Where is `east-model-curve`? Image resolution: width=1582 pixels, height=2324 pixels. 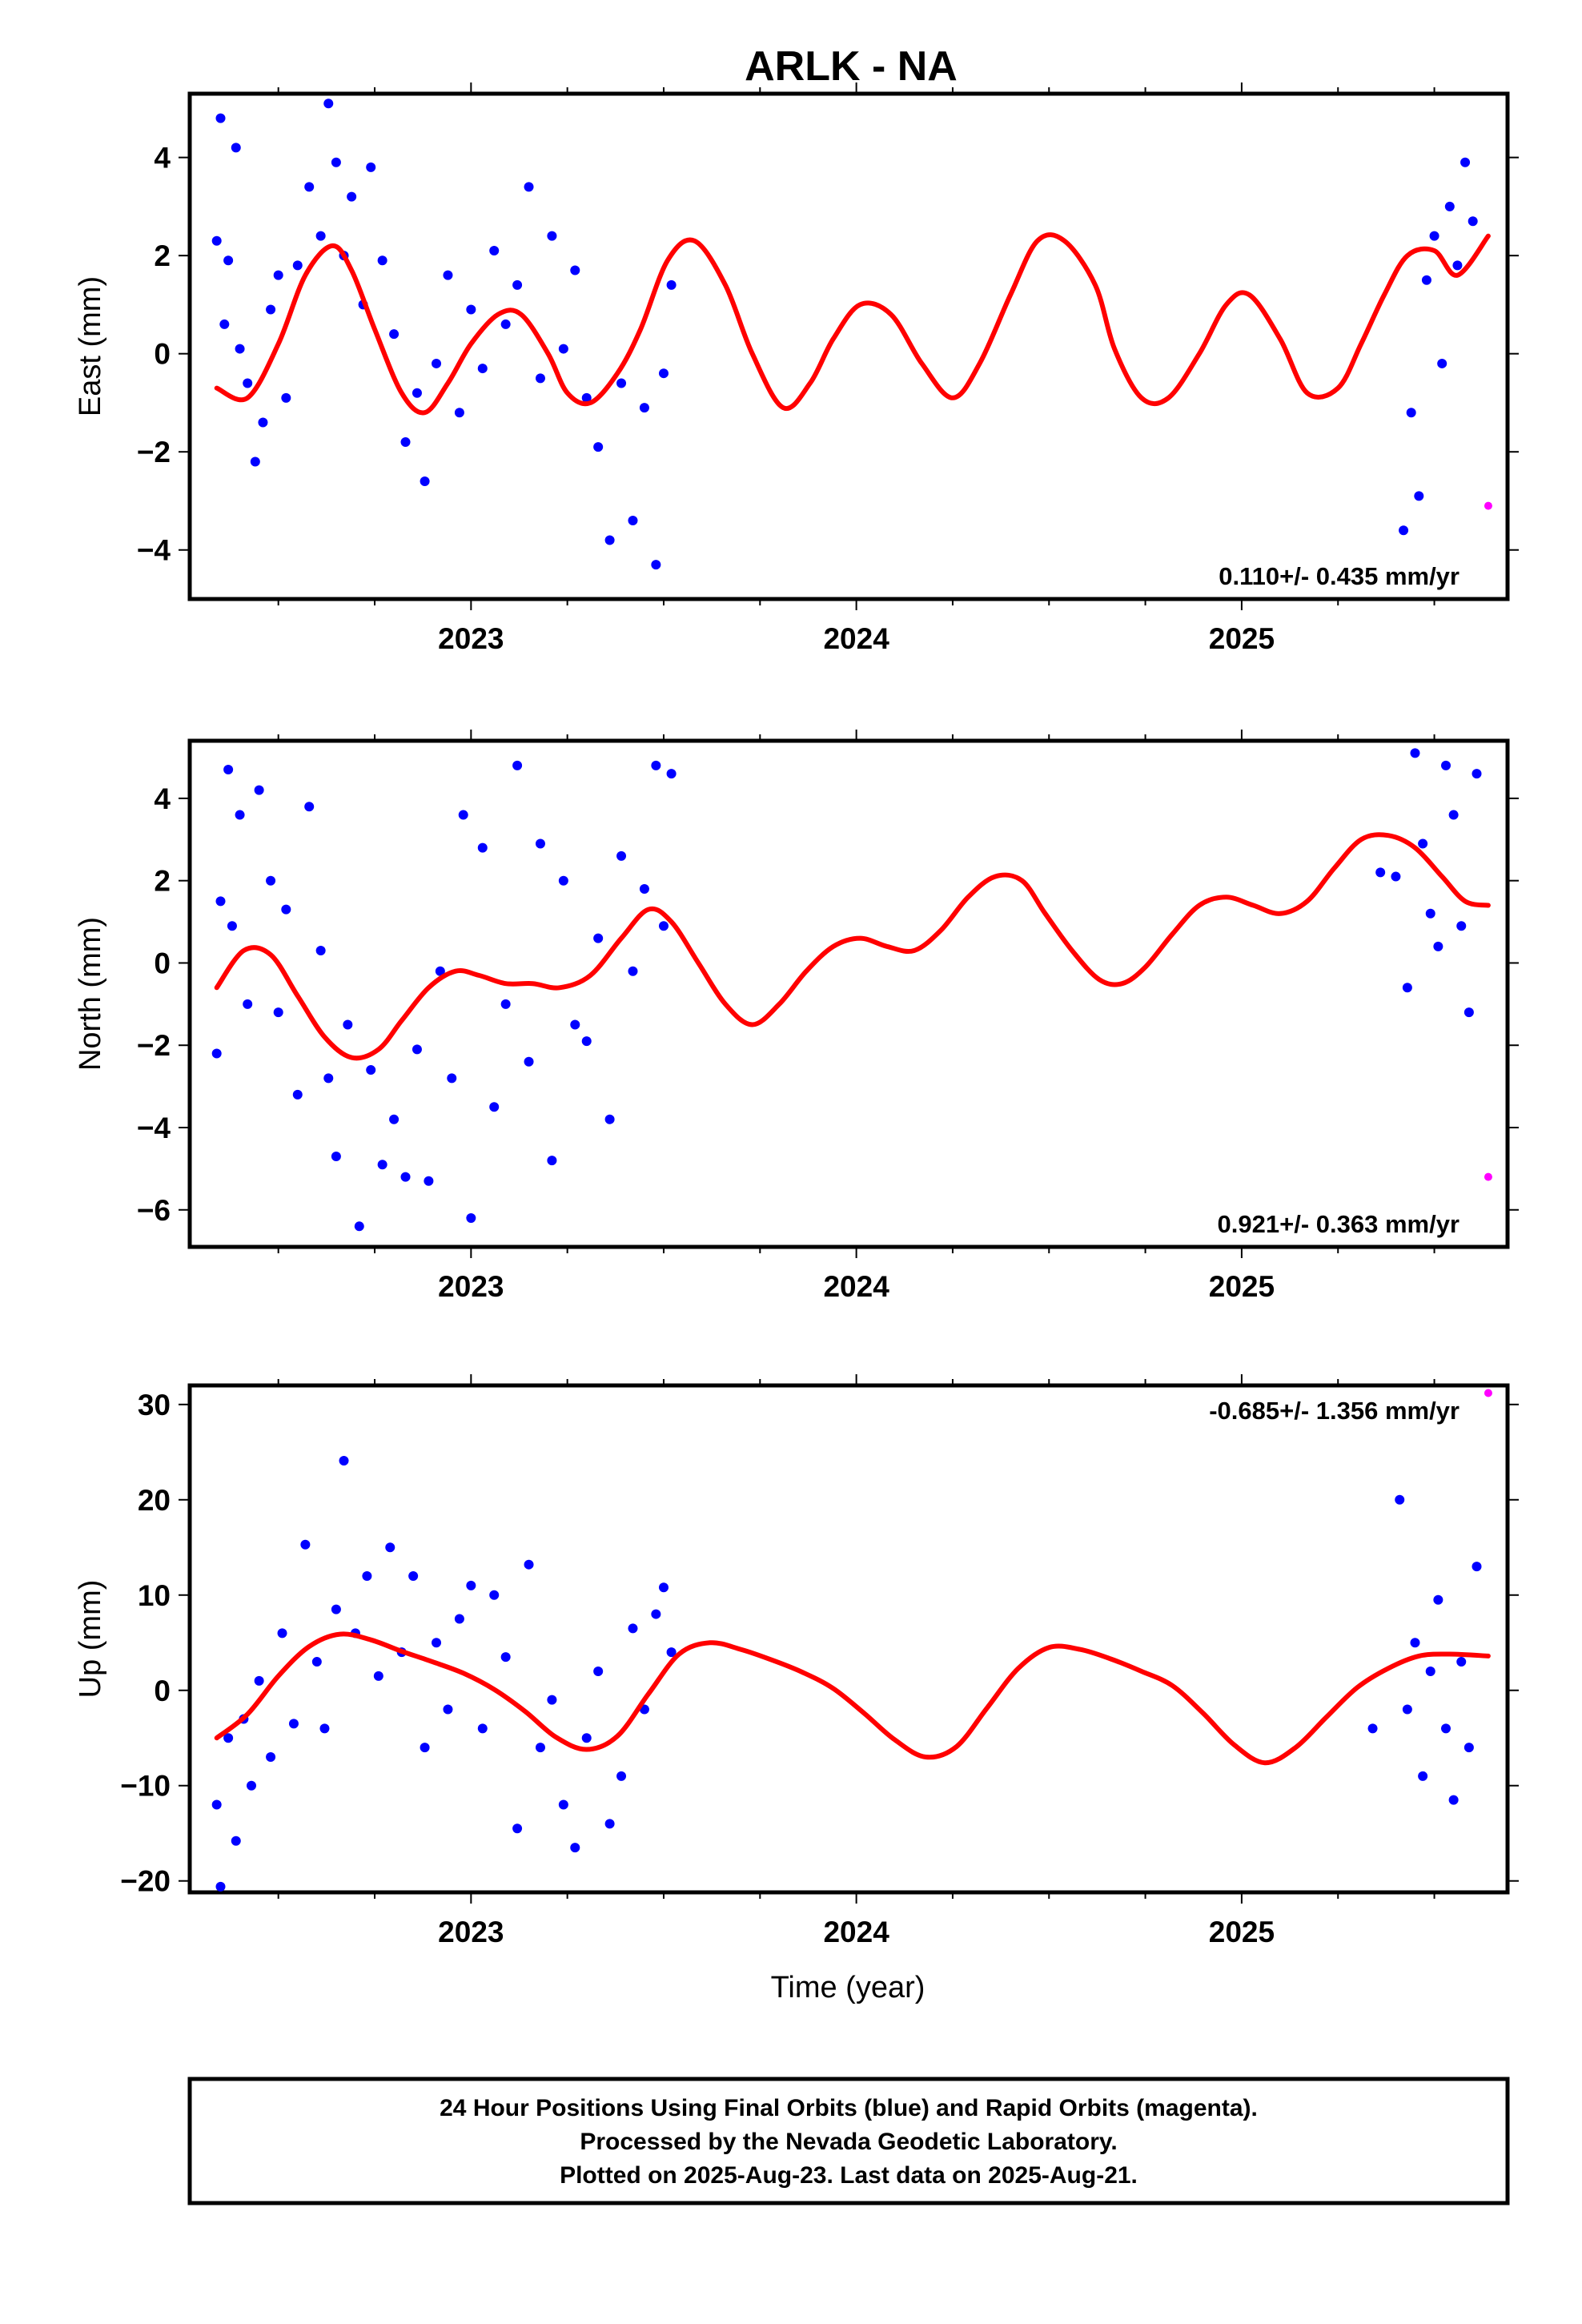 east-model-curve is located at coordinates (852, 324).